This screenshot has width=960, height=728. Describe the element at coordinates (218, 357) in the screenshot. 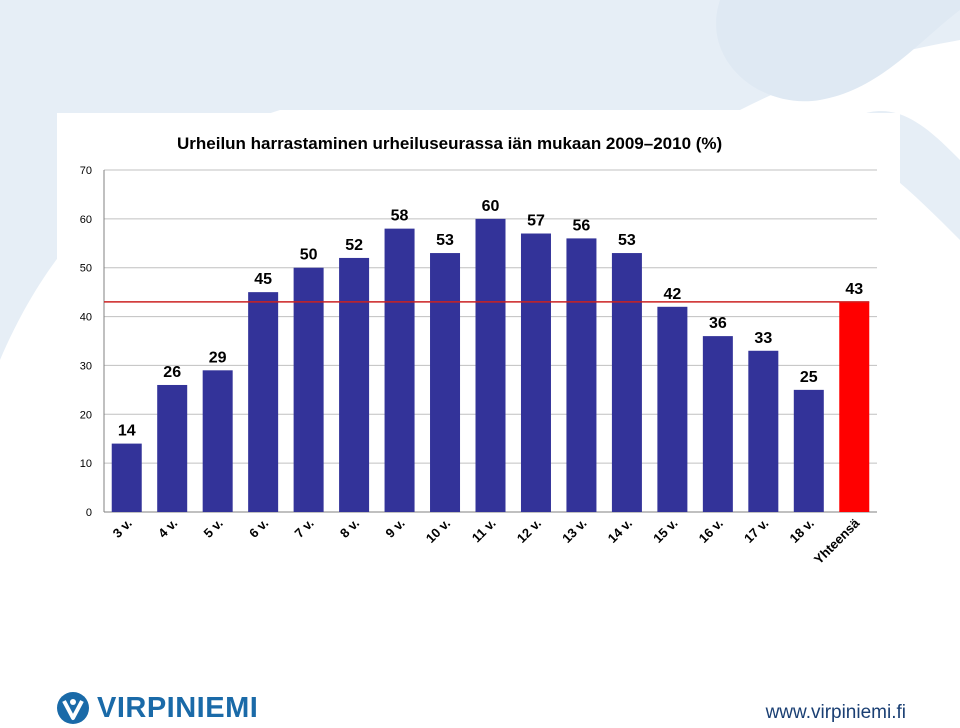

I see `data-label: 29` at that location.